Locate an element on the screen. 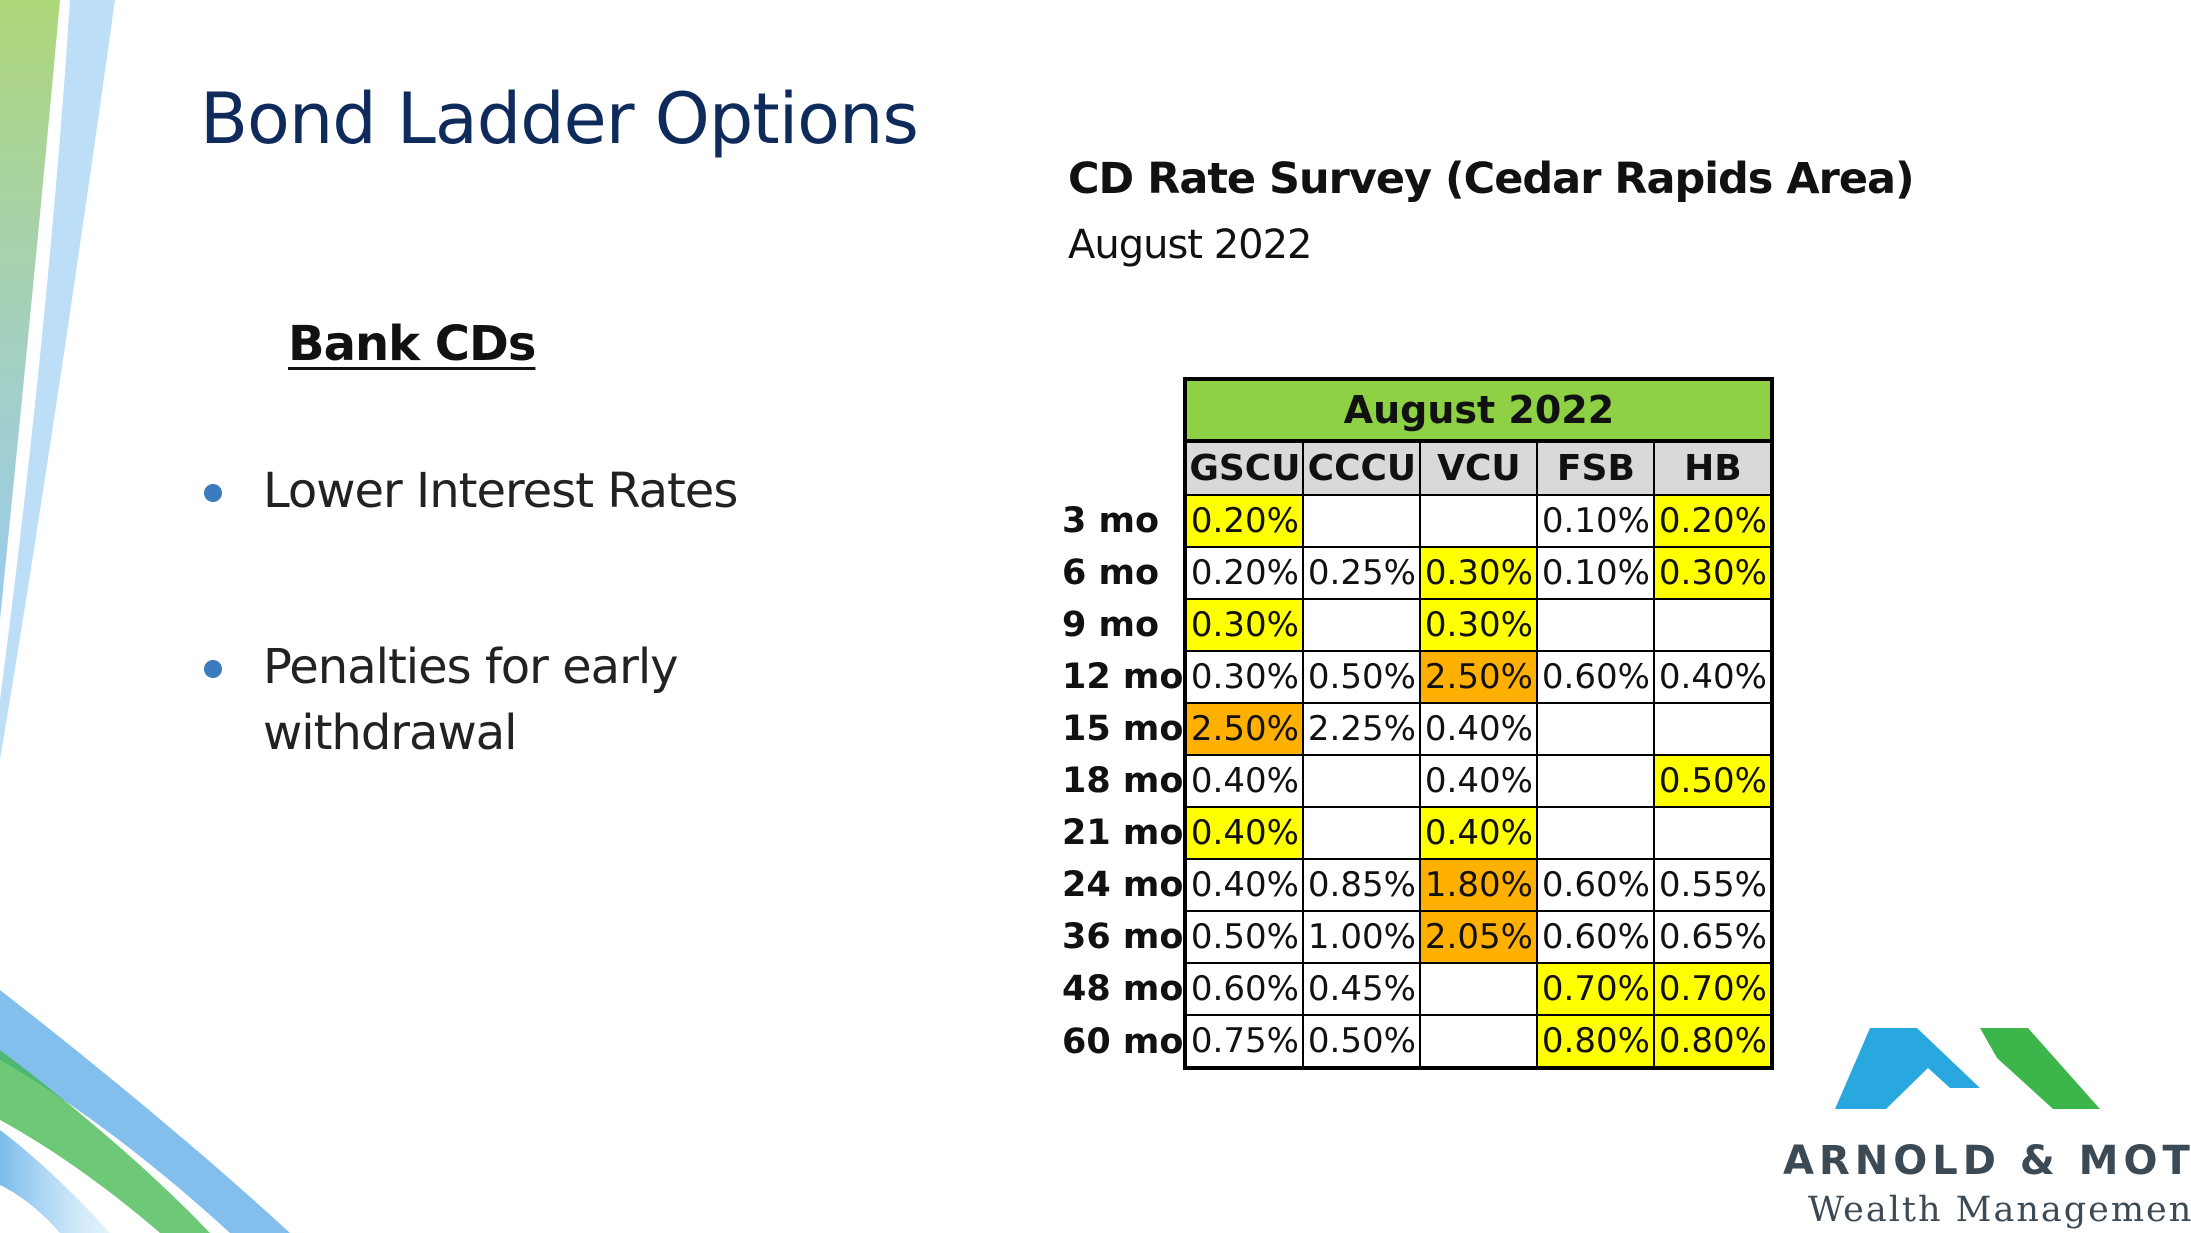 The width and height of the screenshot is (2191, 1233). table-row: 36 mo 0.50% 1.00% 2.05% 0.60% 0.65% is located at coordinates (1418, 937).